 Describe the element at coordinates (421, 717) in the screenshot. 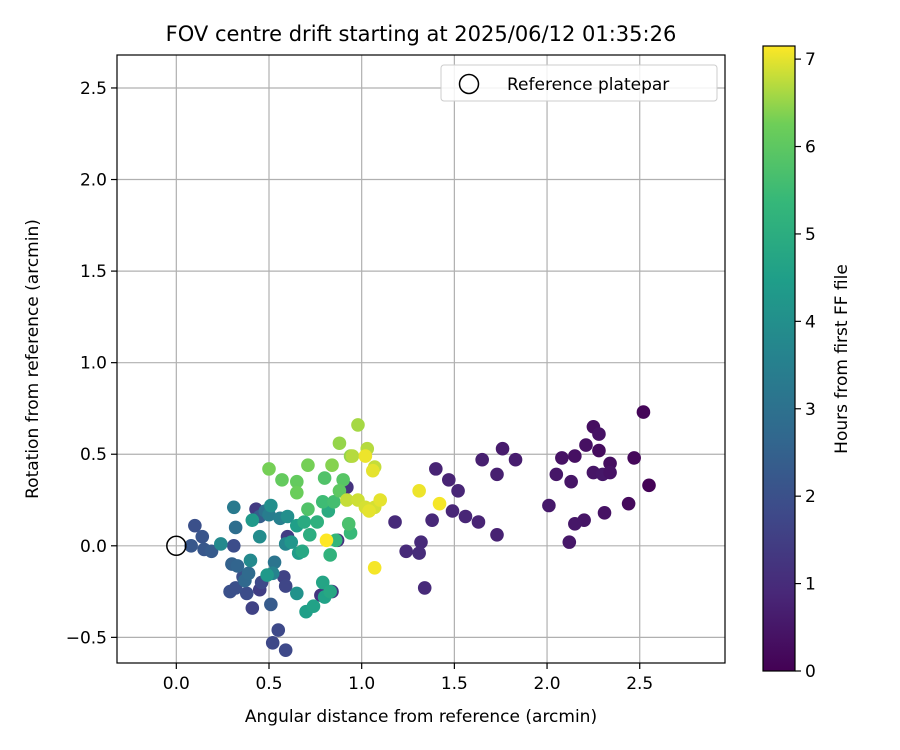

I see `x-axis-label: Angular distance from reference (arcmin)` at that location.